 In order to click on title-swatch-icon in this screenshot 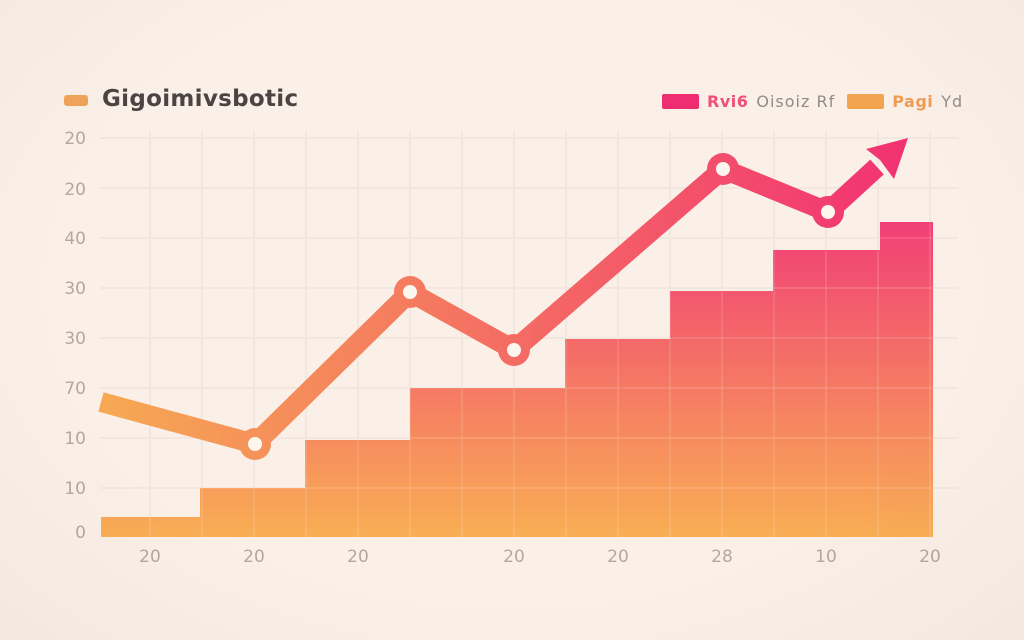, I will do `click(76, 100)`.